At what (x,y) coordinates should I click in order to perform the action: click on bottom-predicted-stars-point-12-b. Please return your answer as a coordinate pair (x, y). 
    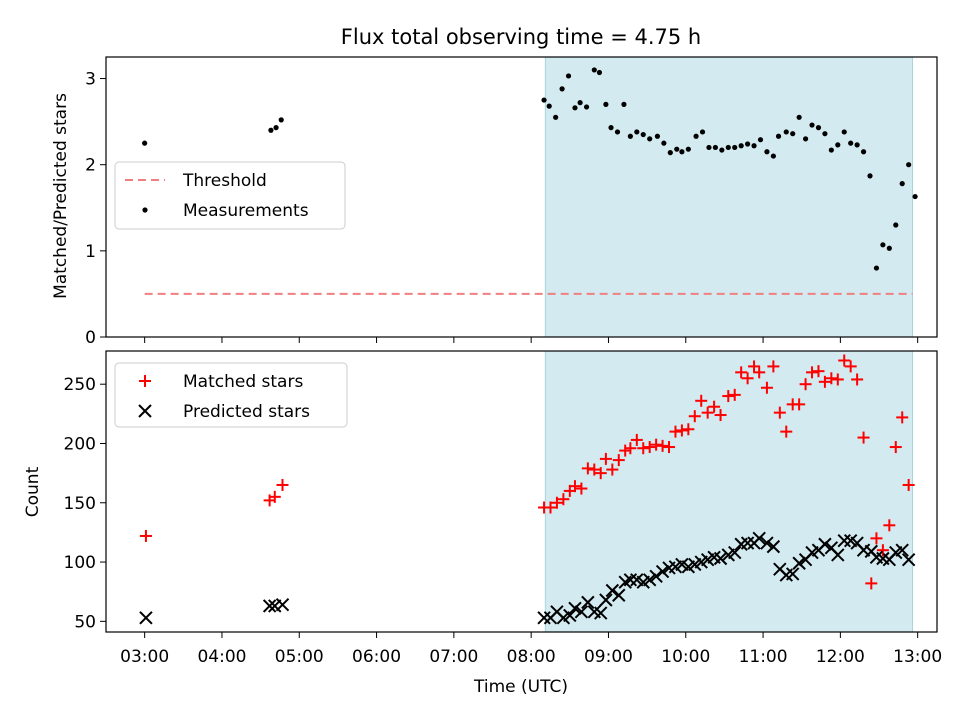
    Looking at the image, I should click on (594, 612).